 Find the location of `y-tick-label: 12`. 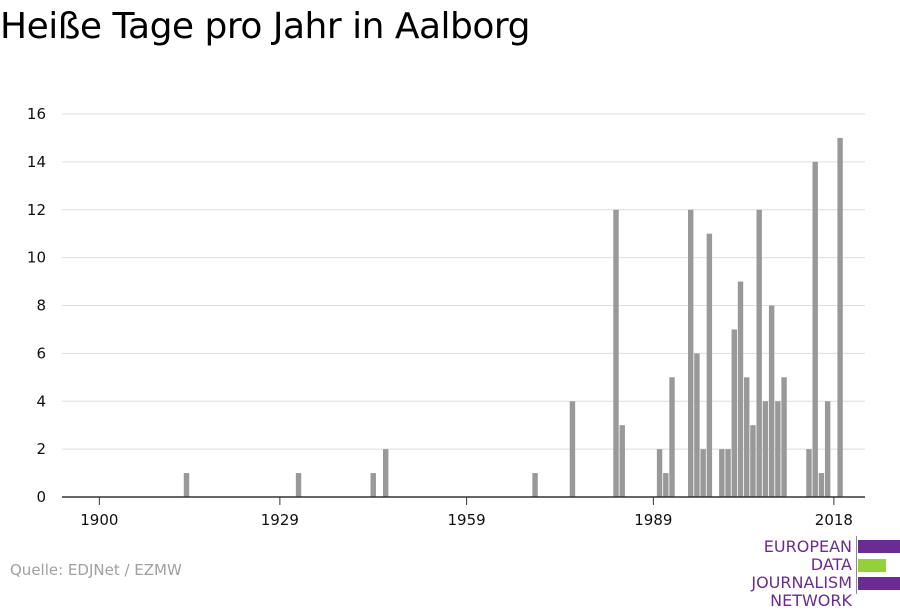

y-tick-label: 12 is located at coordinates (36, 210).